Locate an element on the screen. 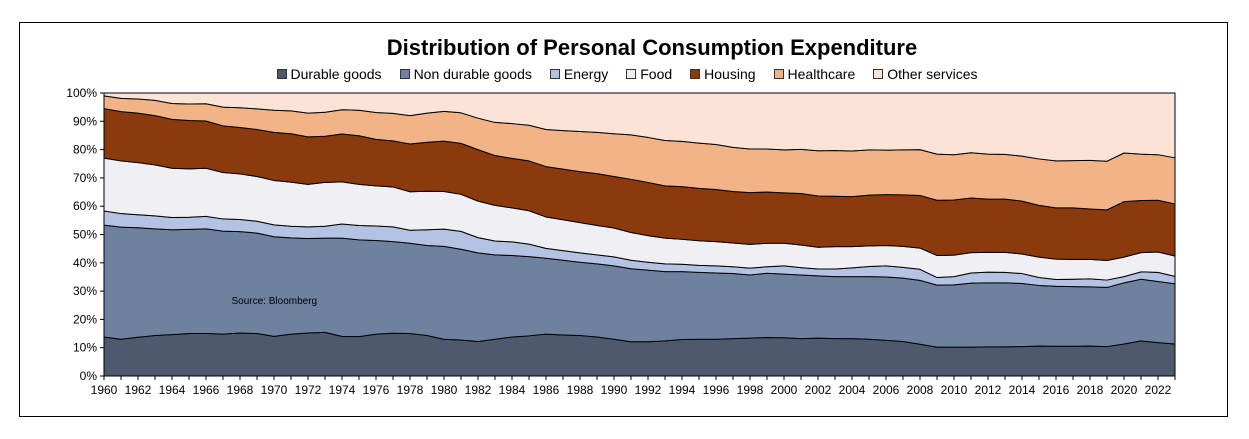  legend-item: Other services is located at coordinates (925, 74).